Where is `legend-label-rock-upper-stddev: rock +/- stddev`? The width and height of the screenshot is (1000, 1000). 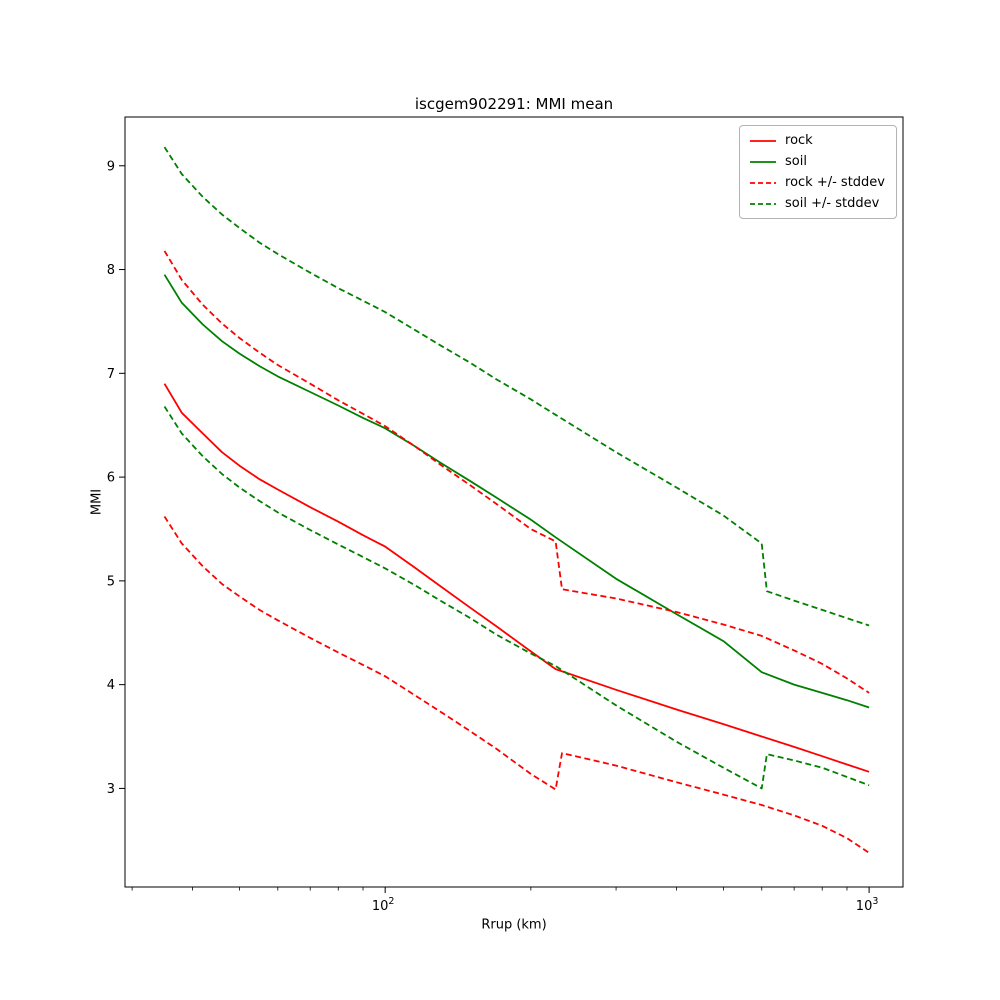
legend-label-rock-upper-stddev: rock +/- stddev is located at coordinates (835, 182).